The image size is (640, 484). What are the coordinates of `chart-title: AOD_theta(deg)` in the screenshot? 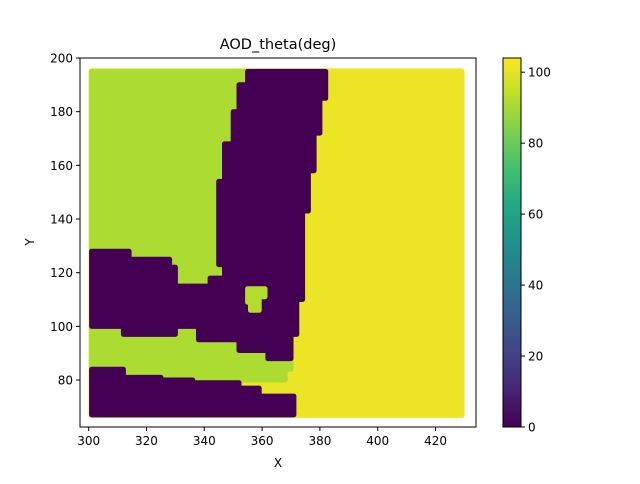 It's located at (278, 45).